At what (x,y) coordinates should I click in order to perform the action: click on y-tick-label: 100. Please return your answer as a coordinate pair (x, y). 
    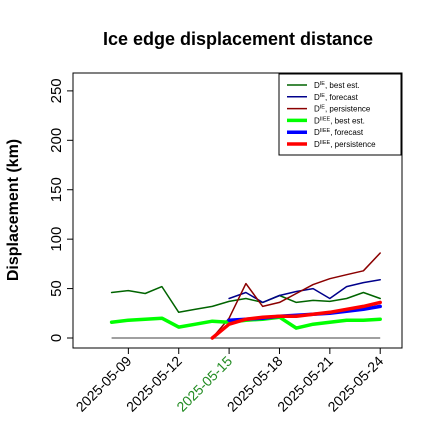
    Looking at the image, I should click on (56, 239).